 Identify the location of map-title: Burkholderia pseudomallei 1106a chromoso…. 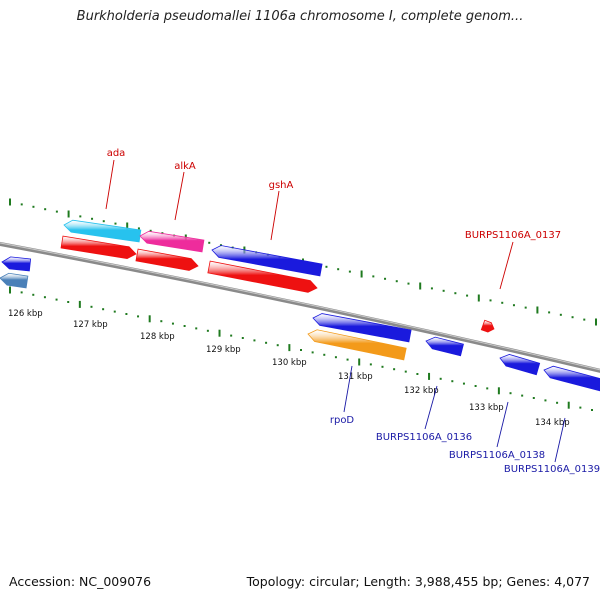
(300, 16).